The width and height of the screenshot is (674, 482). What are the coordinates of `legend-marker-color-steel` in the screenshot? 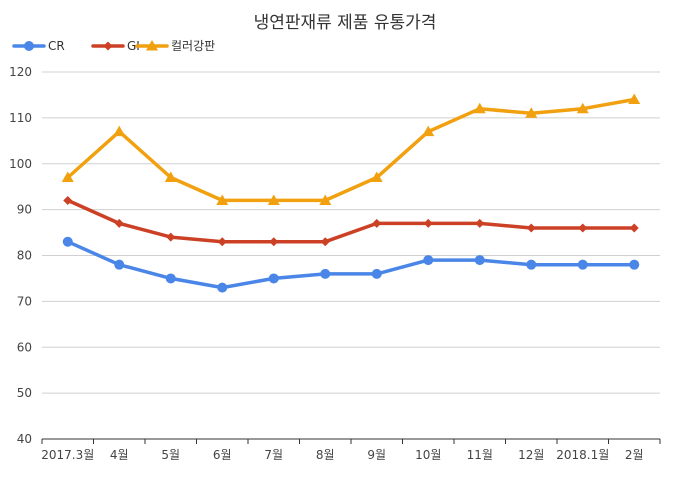 It's located at (152, 45).